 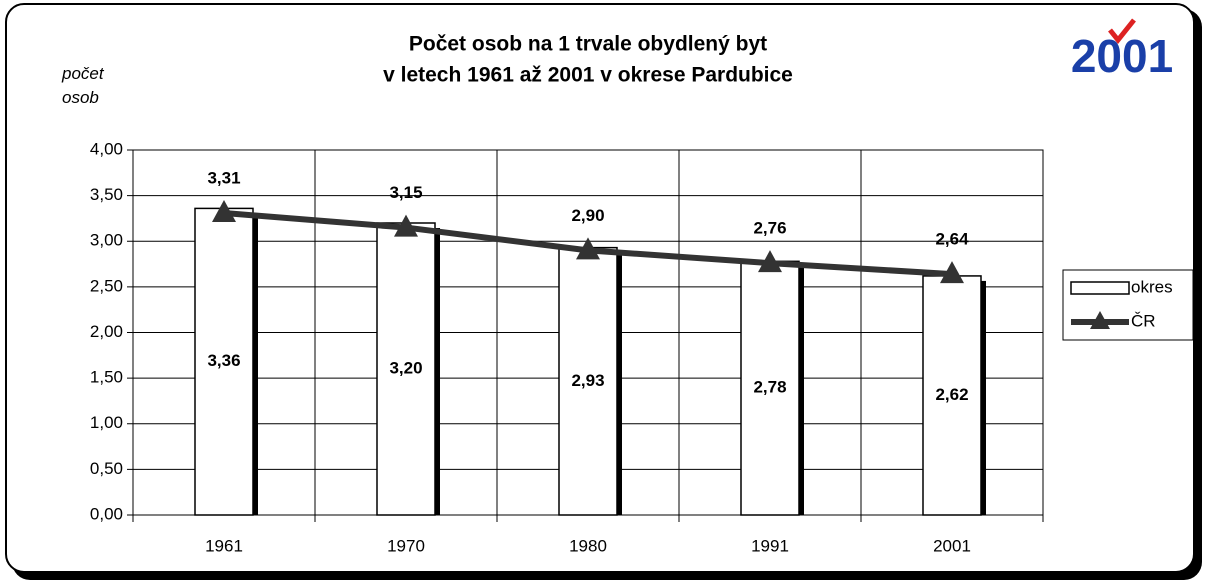 What do you see at coordinates (223, 177) in the screenshot?
I see `data-label: 3,31` at bounding box center [223, 177].